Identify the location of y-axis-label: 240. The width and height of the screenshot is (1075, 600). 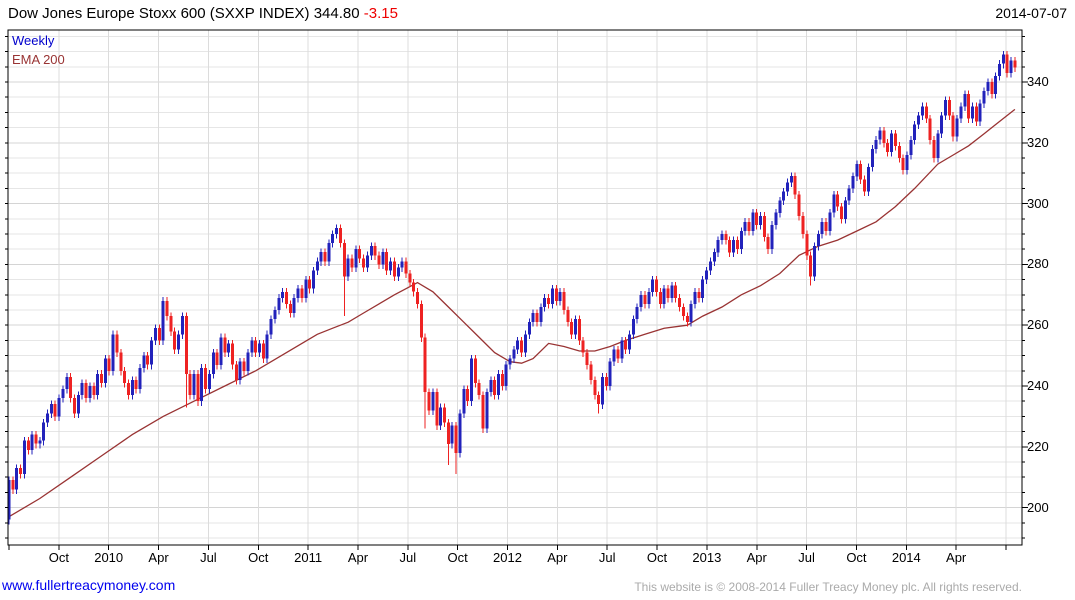
(1038, 385).